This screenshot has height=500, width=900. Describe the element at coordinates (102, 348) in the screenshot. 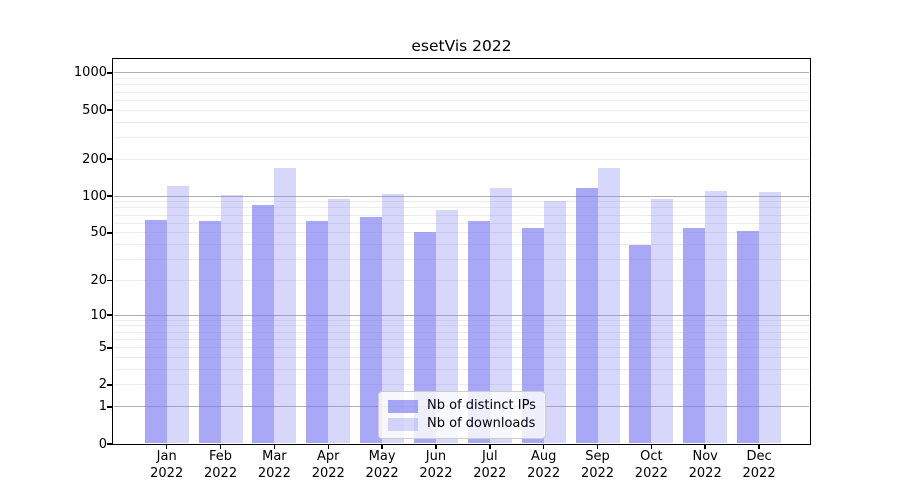

I see `y-tick-label: 5` at that location.